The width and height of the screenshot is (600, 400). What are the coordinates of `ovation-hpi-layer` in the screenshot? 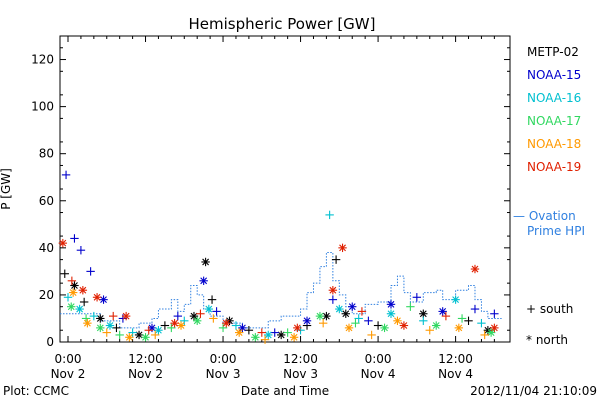 It's located at (281, 290).